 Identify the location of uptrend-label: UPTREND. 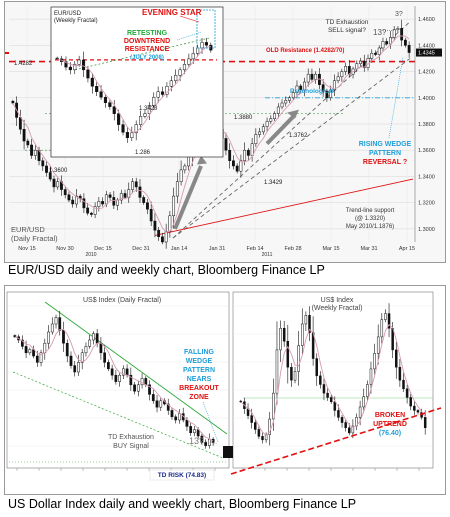
(390, 424).